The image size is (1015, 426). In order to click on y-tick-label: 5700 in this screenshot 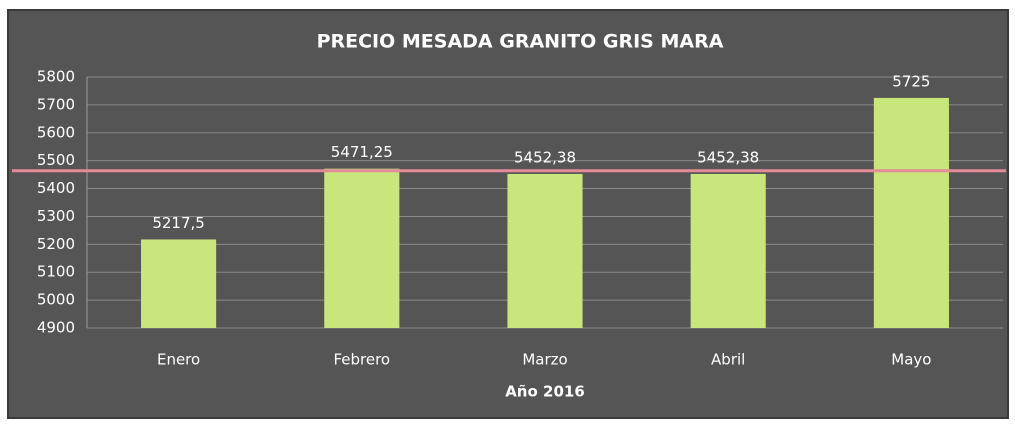, I will do `click(56, 104)`.